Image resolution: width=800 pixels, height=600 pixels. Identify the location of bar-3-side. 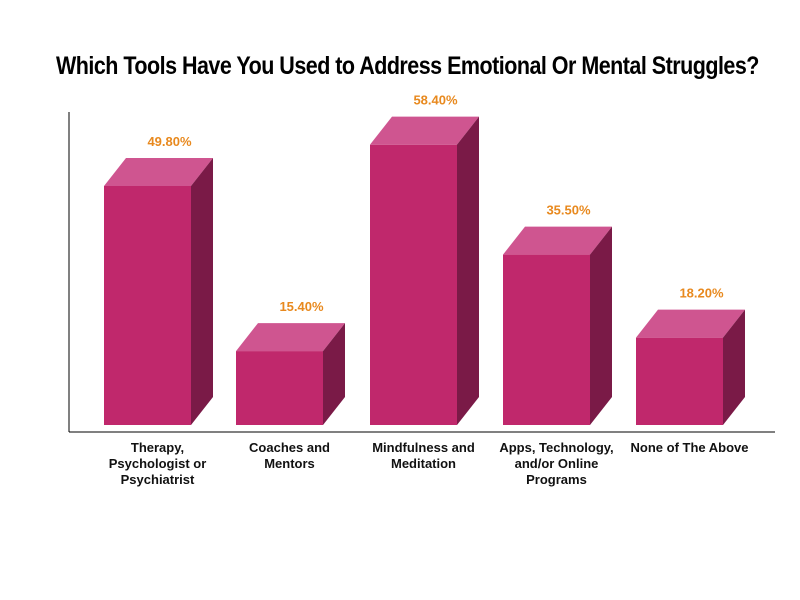
(601, 325).